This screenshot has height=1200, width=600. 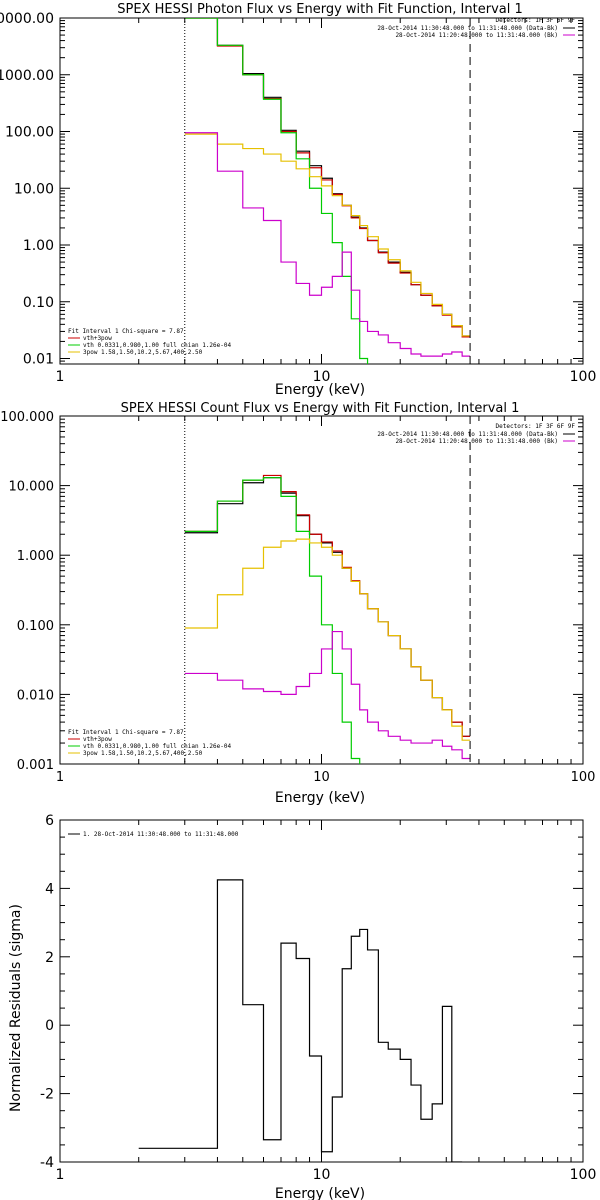 I want to click on panel-photon-xlabel: Energy (keV), so click(x=320, y=390).